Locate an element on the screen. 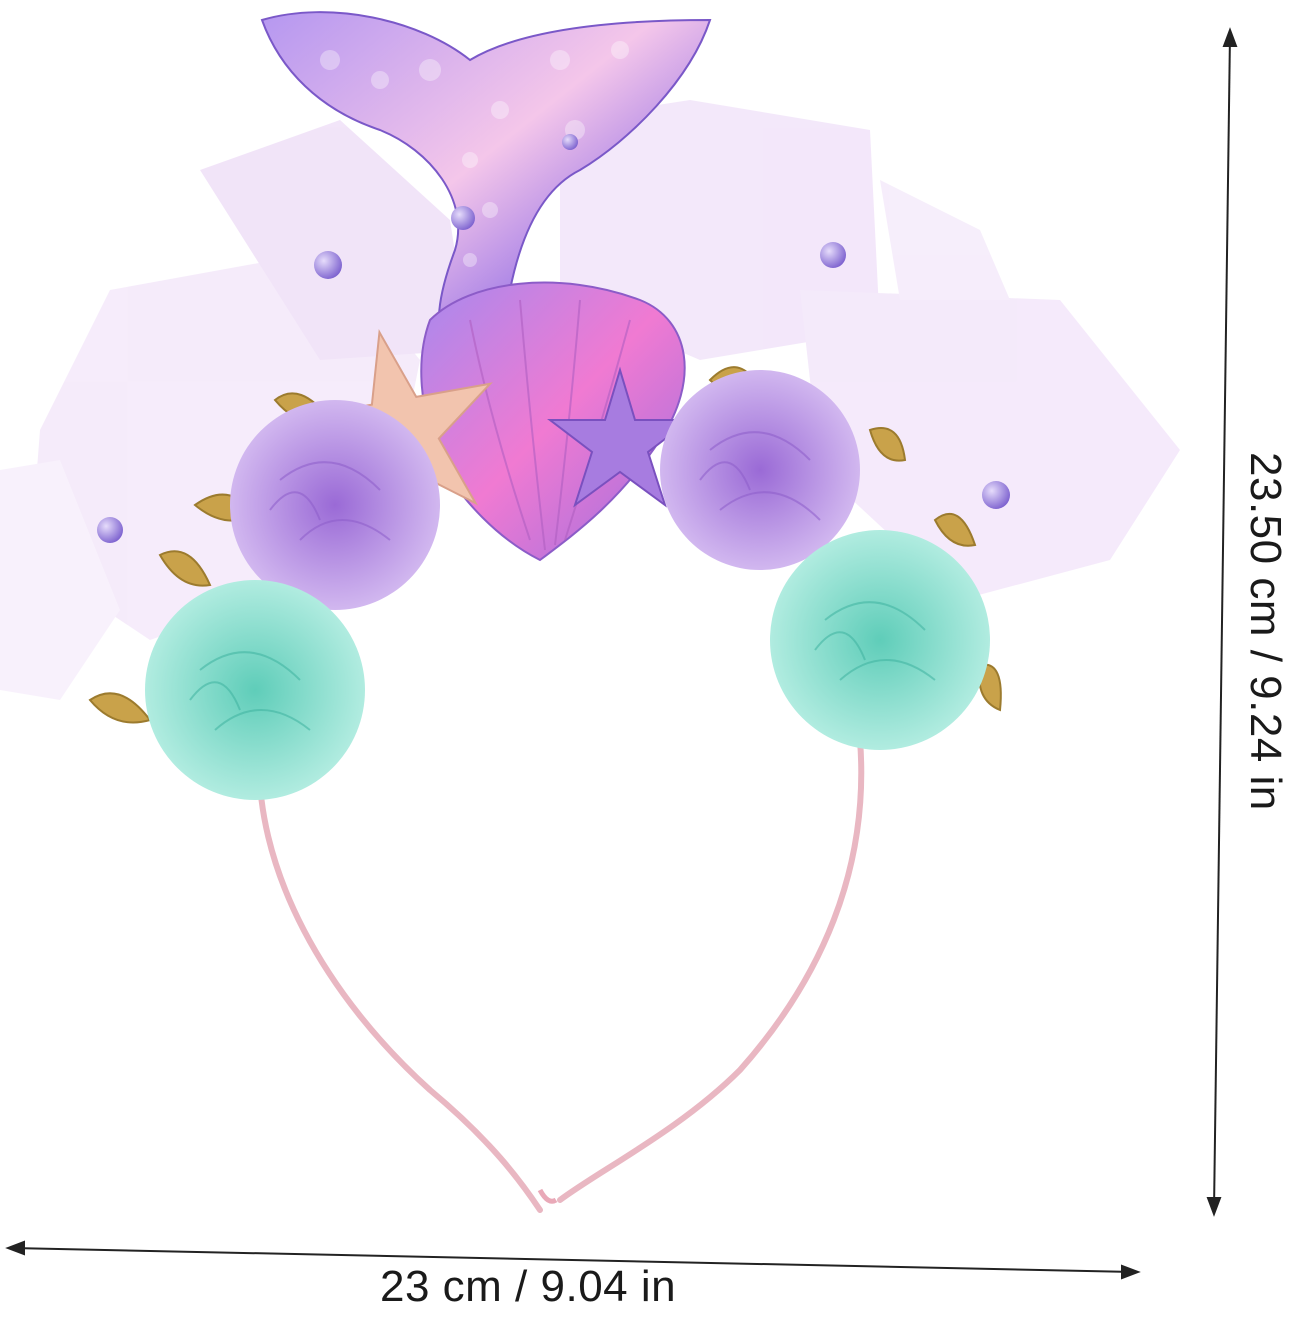 The height and width of the screenshot is (1333, 1298). height-dimension-label: 23.50 cm / 9.24 in is located at coordinates (1265, 631).